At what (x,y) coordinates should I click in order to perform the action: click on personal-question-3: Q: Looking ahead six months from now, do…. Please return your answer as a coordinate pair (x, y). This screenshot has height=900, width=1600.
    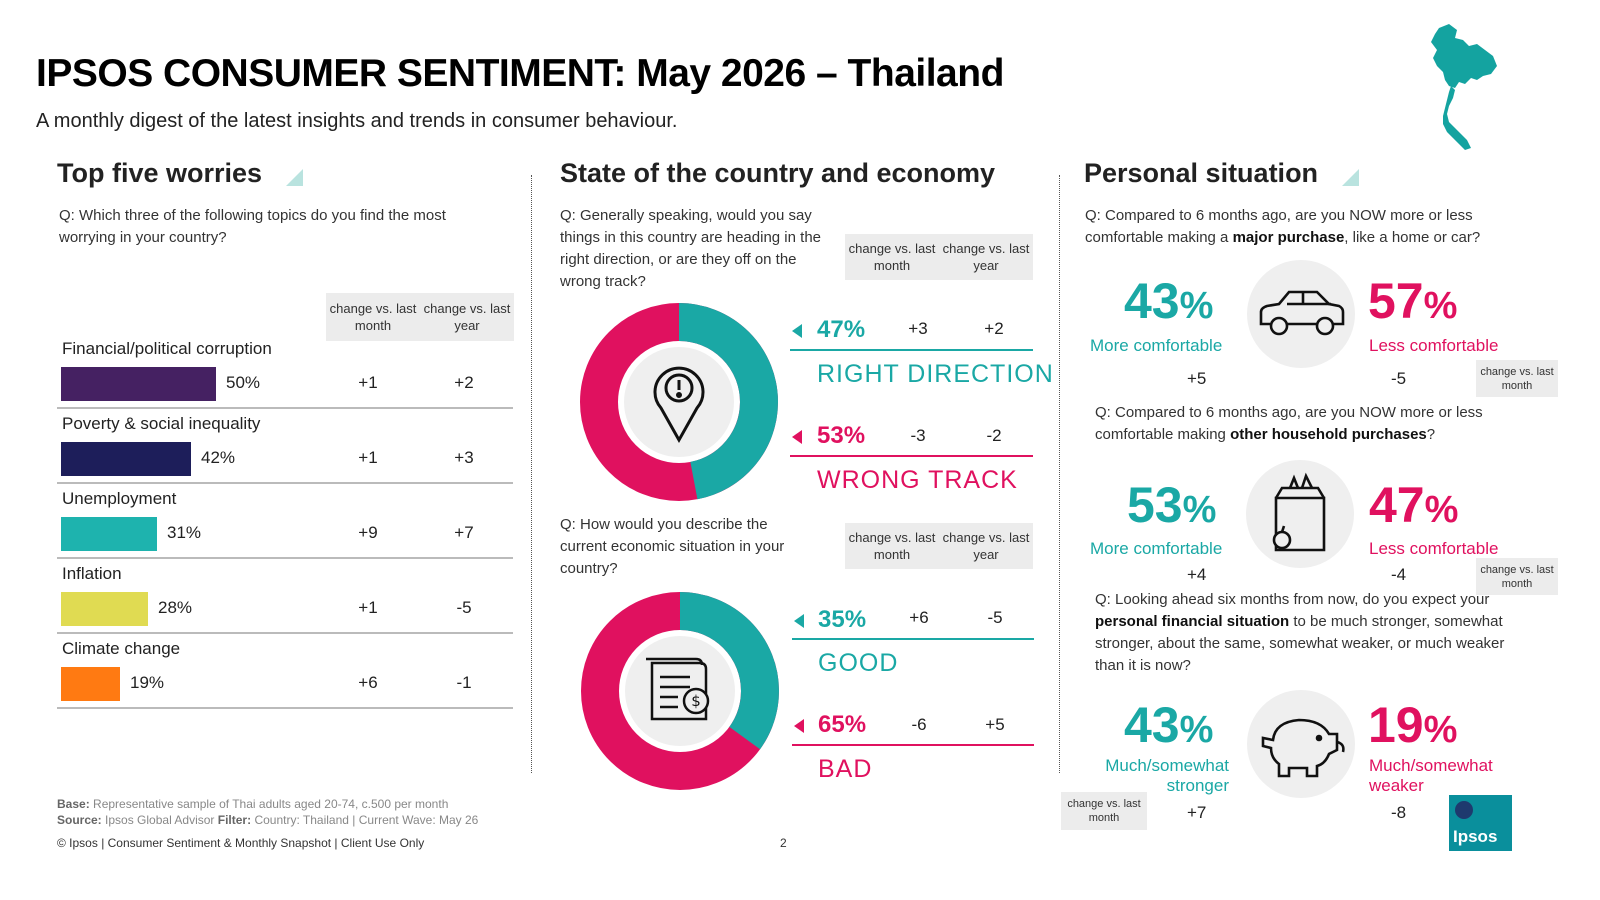
    Looking at the image, I should click on (1300, 632).